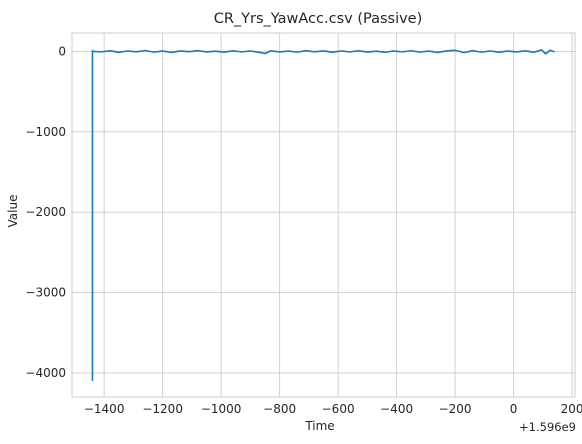  Describe the element at coordinates (45, 373) in the screenshot. I see `y-tick-label: −4000` at that location.